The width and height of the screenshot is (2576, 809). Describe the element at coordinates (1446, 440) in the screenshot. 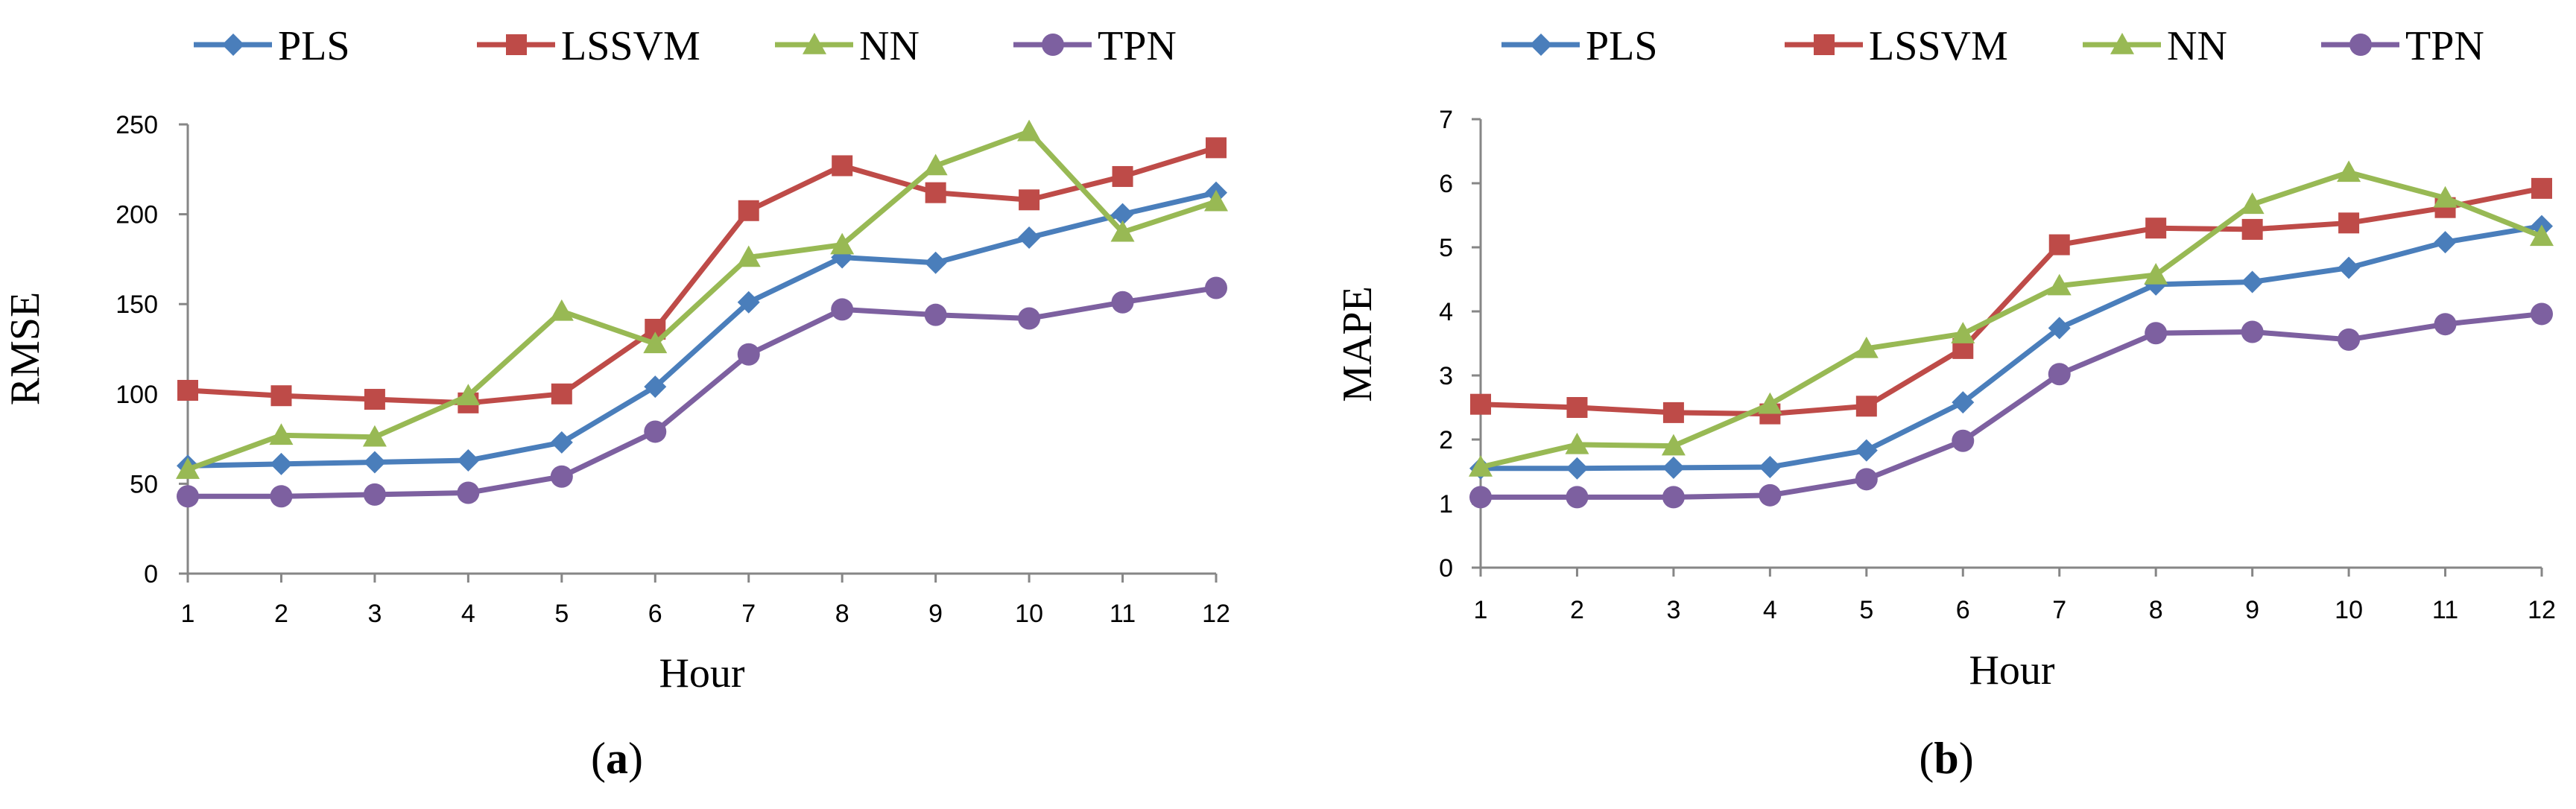

I see `y-tick-label: 2` at that location.